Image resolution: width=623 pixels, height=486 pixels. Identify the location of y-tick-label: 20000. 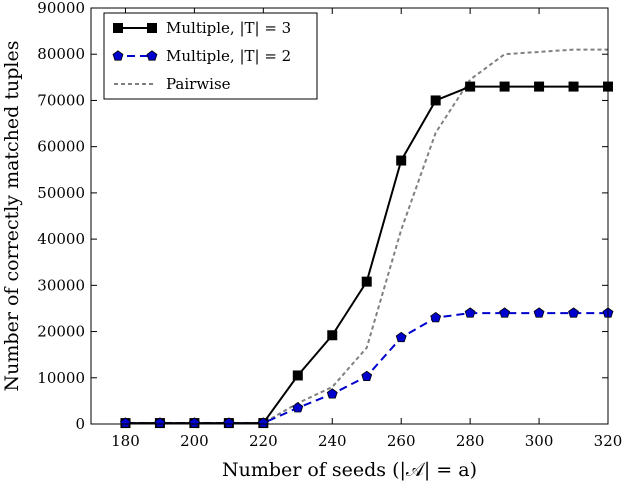
(61, 332).